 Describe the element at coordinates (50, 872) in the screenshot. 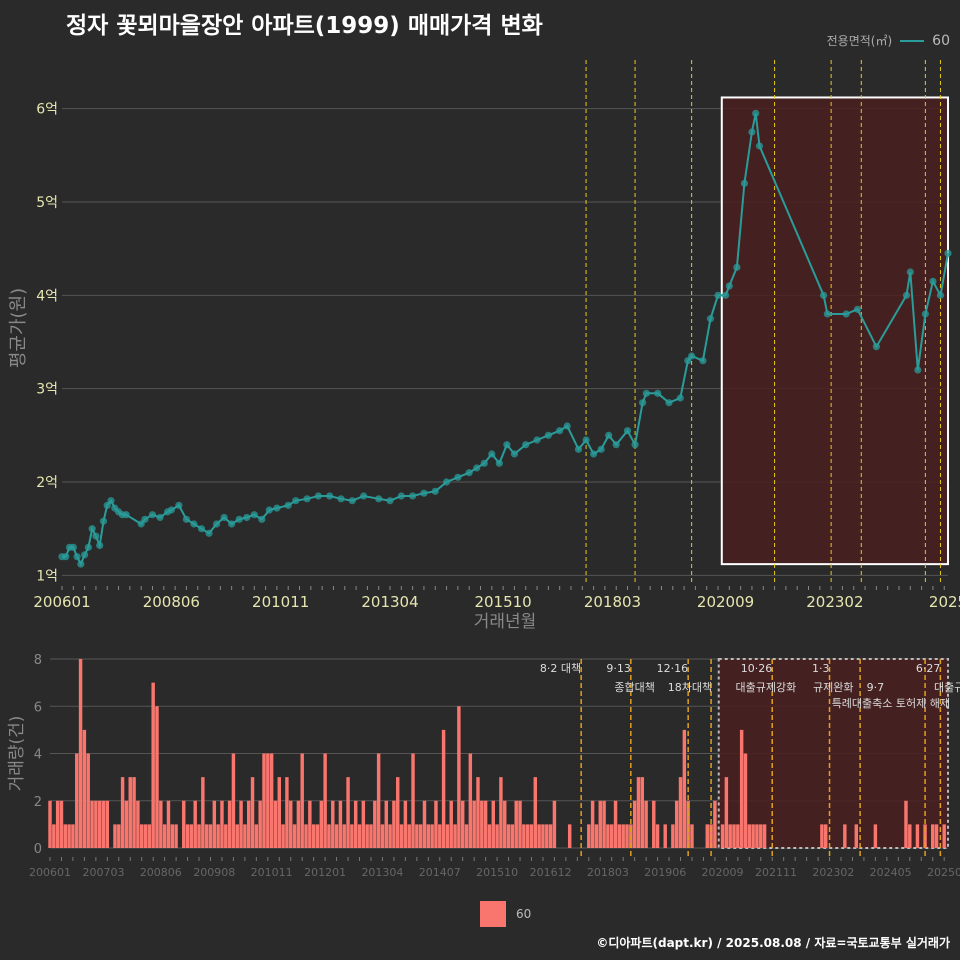

I see `bar-x-tick-label: 200601` at that location.